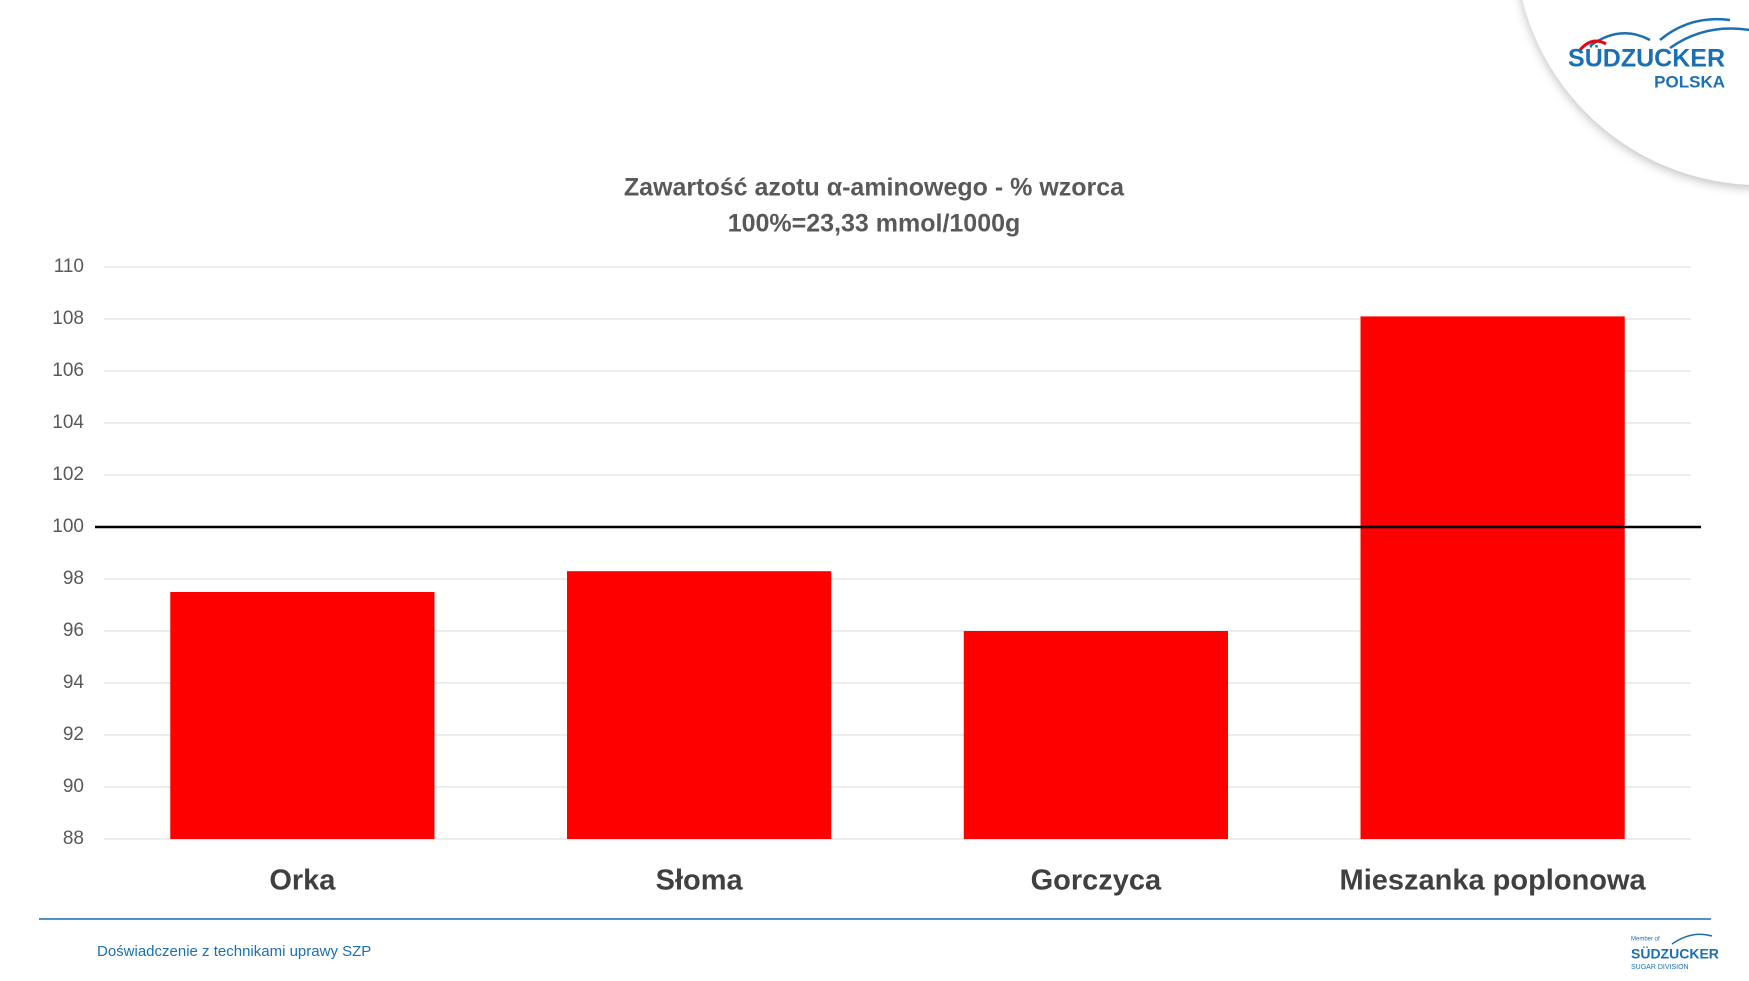  Describe the element at coordinates (74, 682) in the screenshot. I see `y-tick-label: 94` at that location.